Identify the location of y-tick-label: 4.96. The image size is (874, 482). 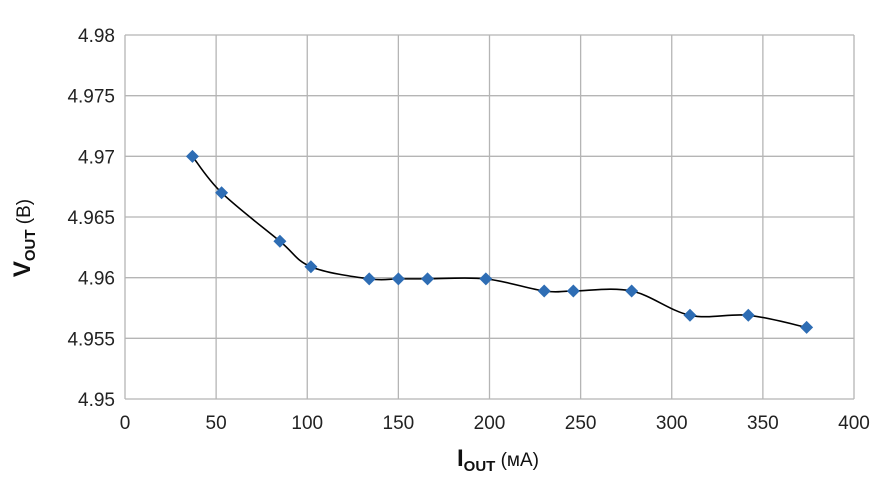
(96, 279).